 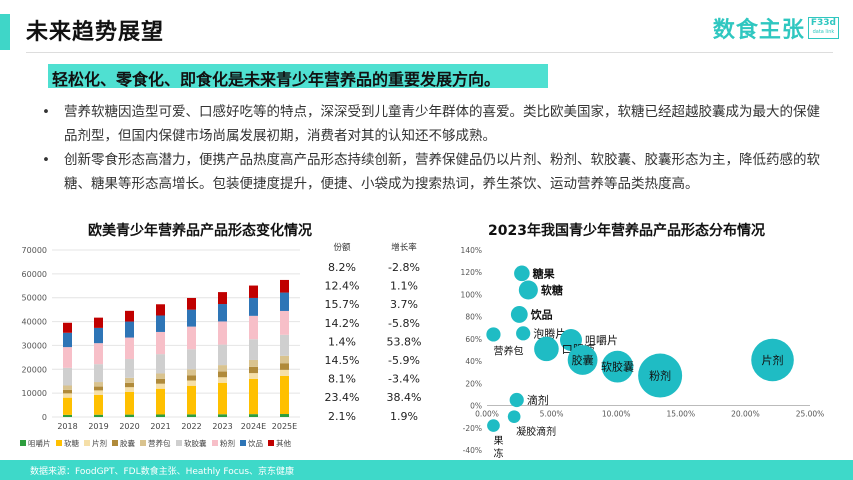 What do you see at coordinates (544, 273) in the screenshot?
I see `bubble-label: 糖果` at bounding box center [544, 273].